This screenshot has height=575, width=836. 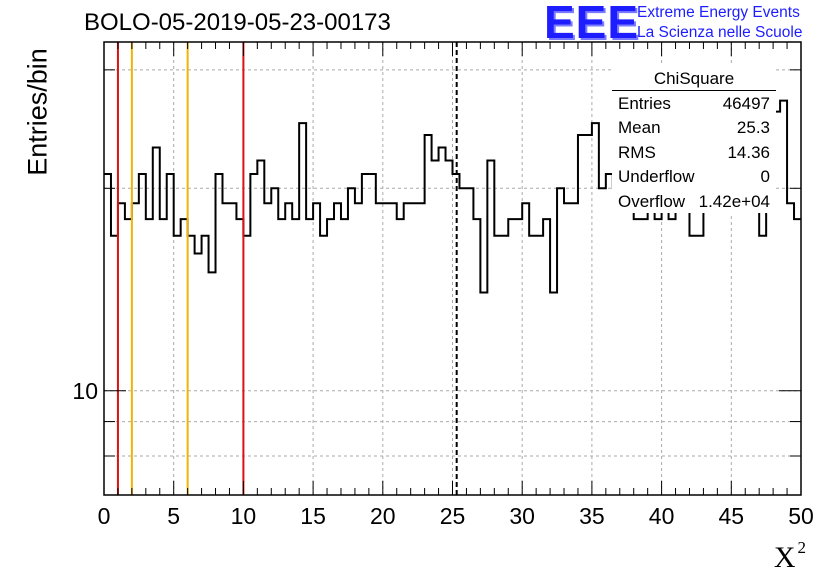 What do you see at coordinates (694, 103) in the screenshot?
I see `stats-row-entries: Entries 46497` at bounding box center [694, 103].